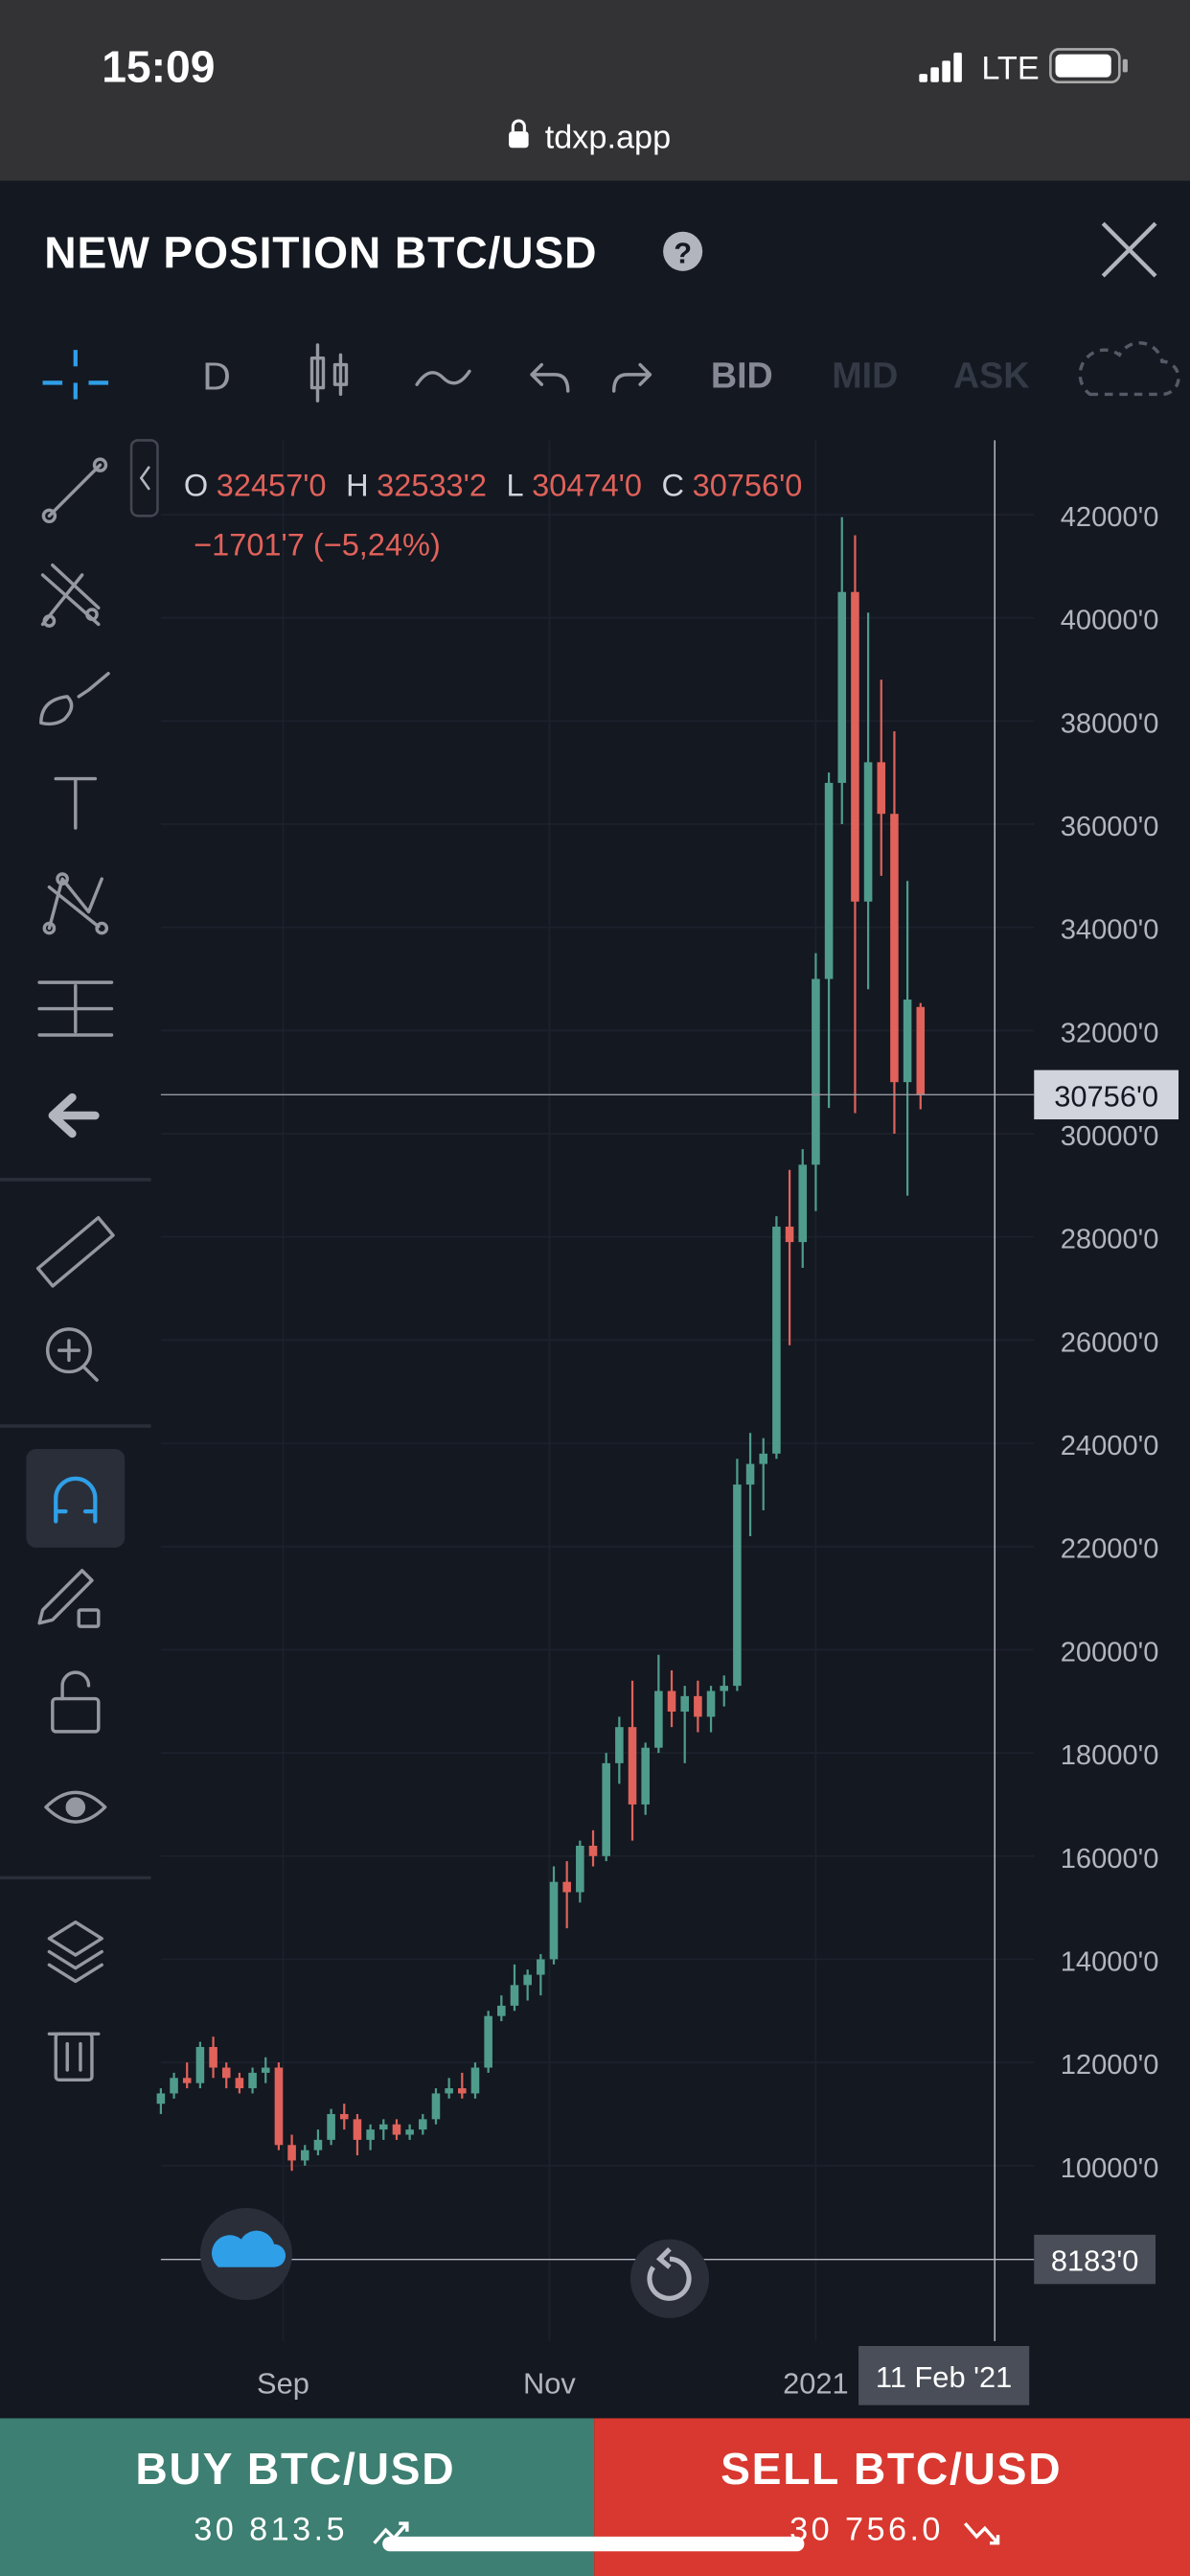 Image resolution: width=1190 pixels, height=2576 pixels. I want to click on delete-tool, so click(74, 2057).